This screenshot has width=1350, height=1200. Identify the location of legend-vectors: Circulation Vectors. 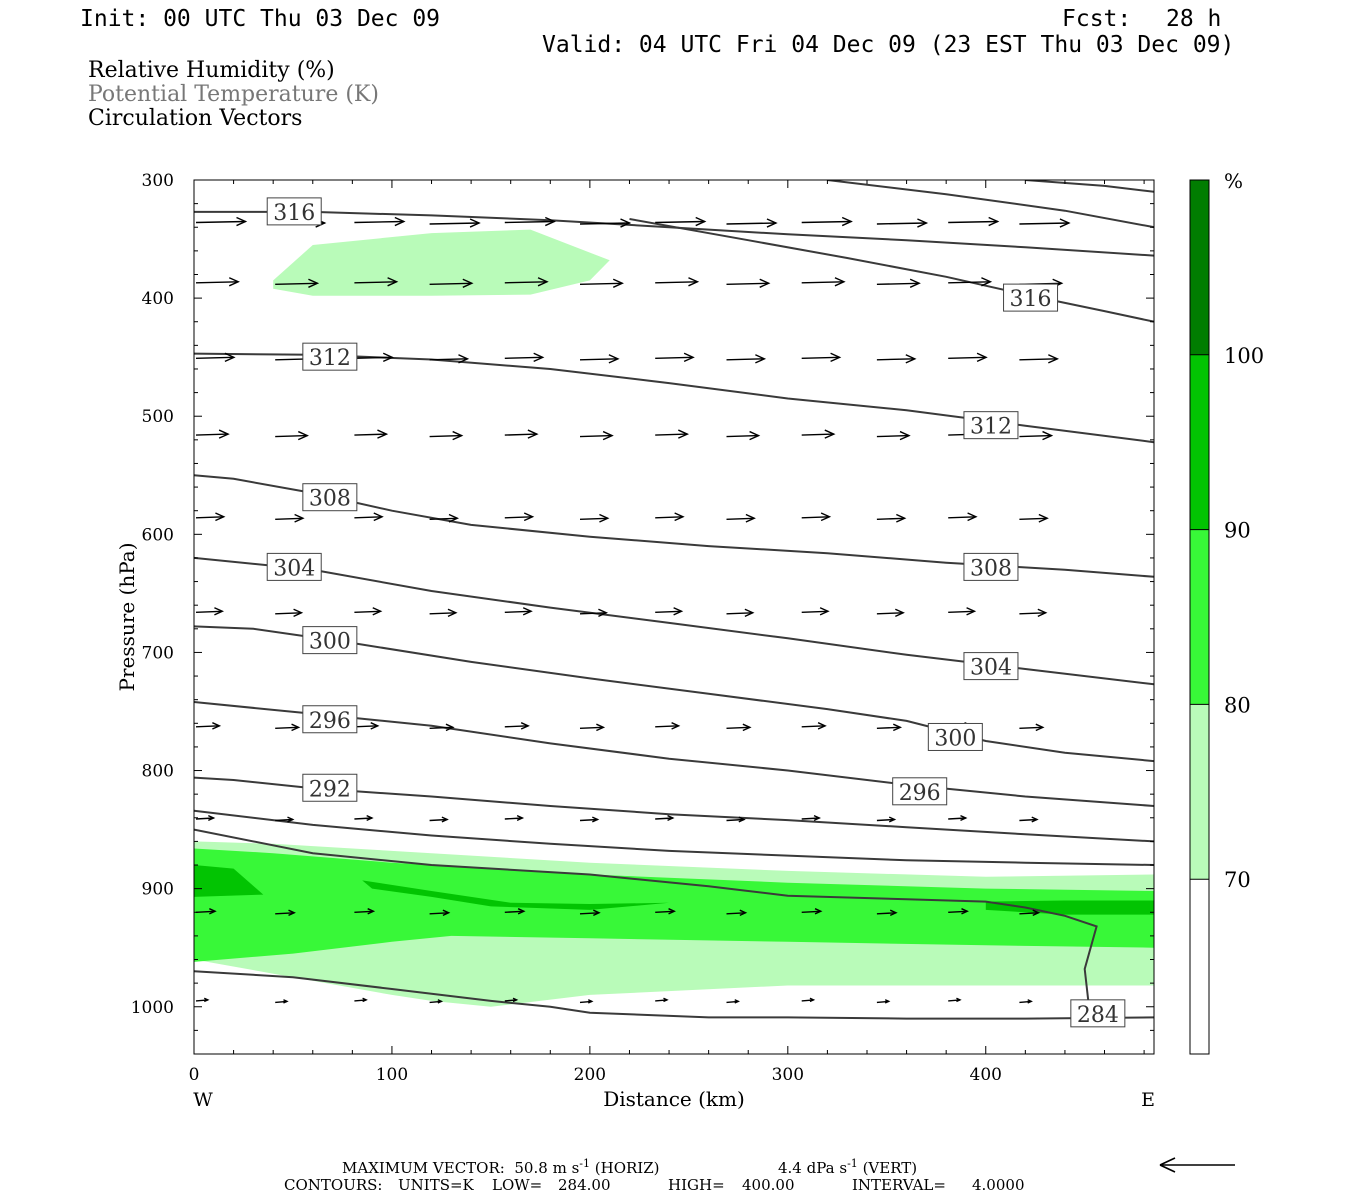
(195, 118).